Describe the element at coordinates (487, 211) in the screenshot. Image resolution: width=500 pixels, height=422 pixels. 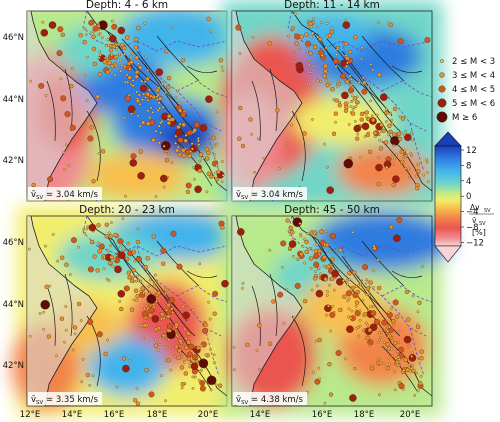
I see `colorbar-label-sub1: SV` at that location.